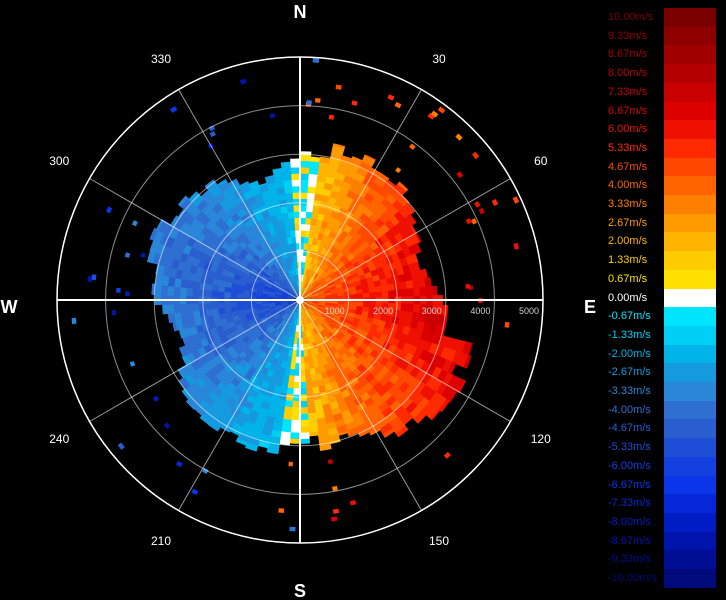 The height and width of the screenshot is (600, 726). What do you see at coordinates (383, 311) in the screenshot?
I see `range-tick-label: 2000` at bounding box center [383, 311].